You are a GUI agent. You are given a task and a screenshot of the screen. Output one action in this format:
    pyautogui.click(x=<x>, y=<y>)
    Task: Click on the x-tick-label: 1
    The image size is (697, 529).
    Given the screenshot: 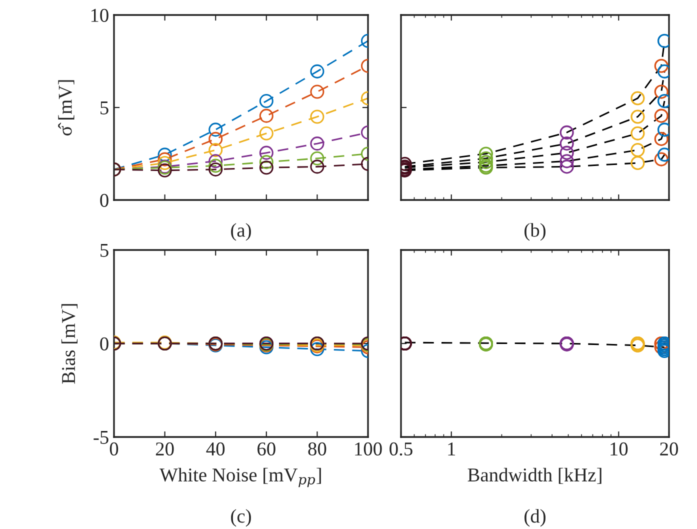 What is the action you would take?
    pyautogui.click(x=452, y=449)
    